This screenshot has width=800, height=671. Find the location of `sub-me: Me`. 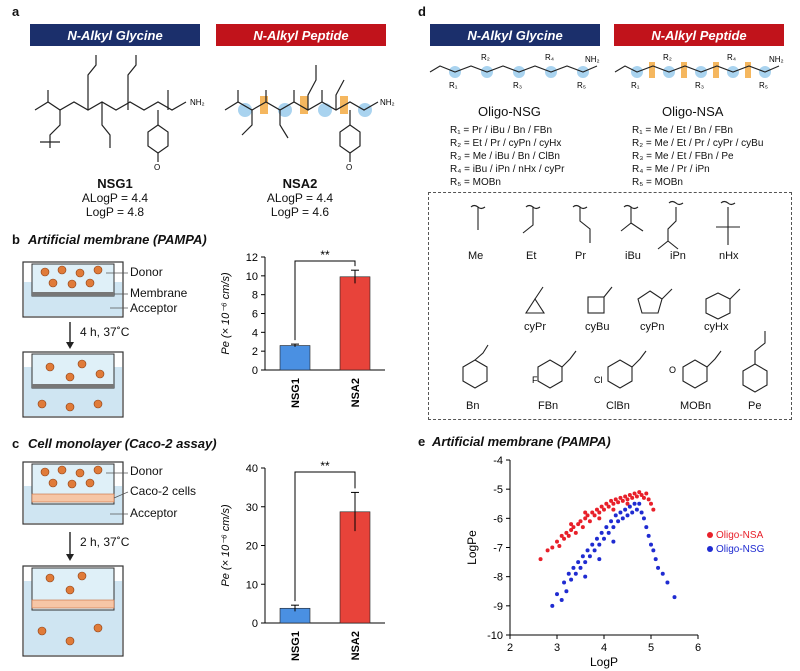

sub-me: Me is located at coordinates (476, 256).